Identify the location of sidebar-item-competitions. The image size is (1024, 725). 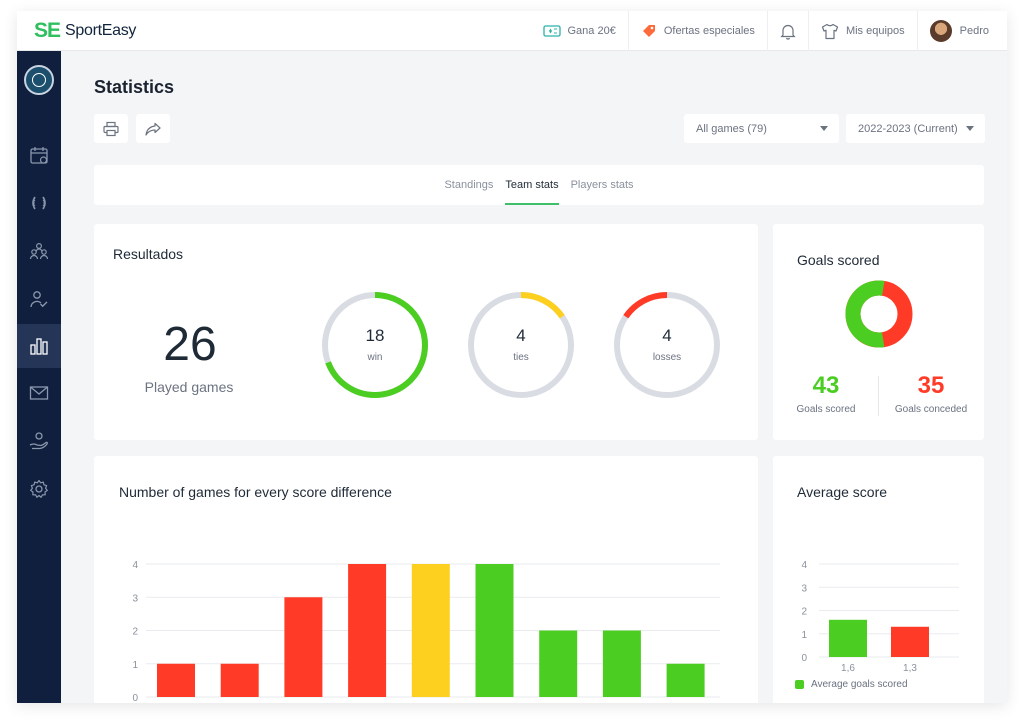
(39, 203).